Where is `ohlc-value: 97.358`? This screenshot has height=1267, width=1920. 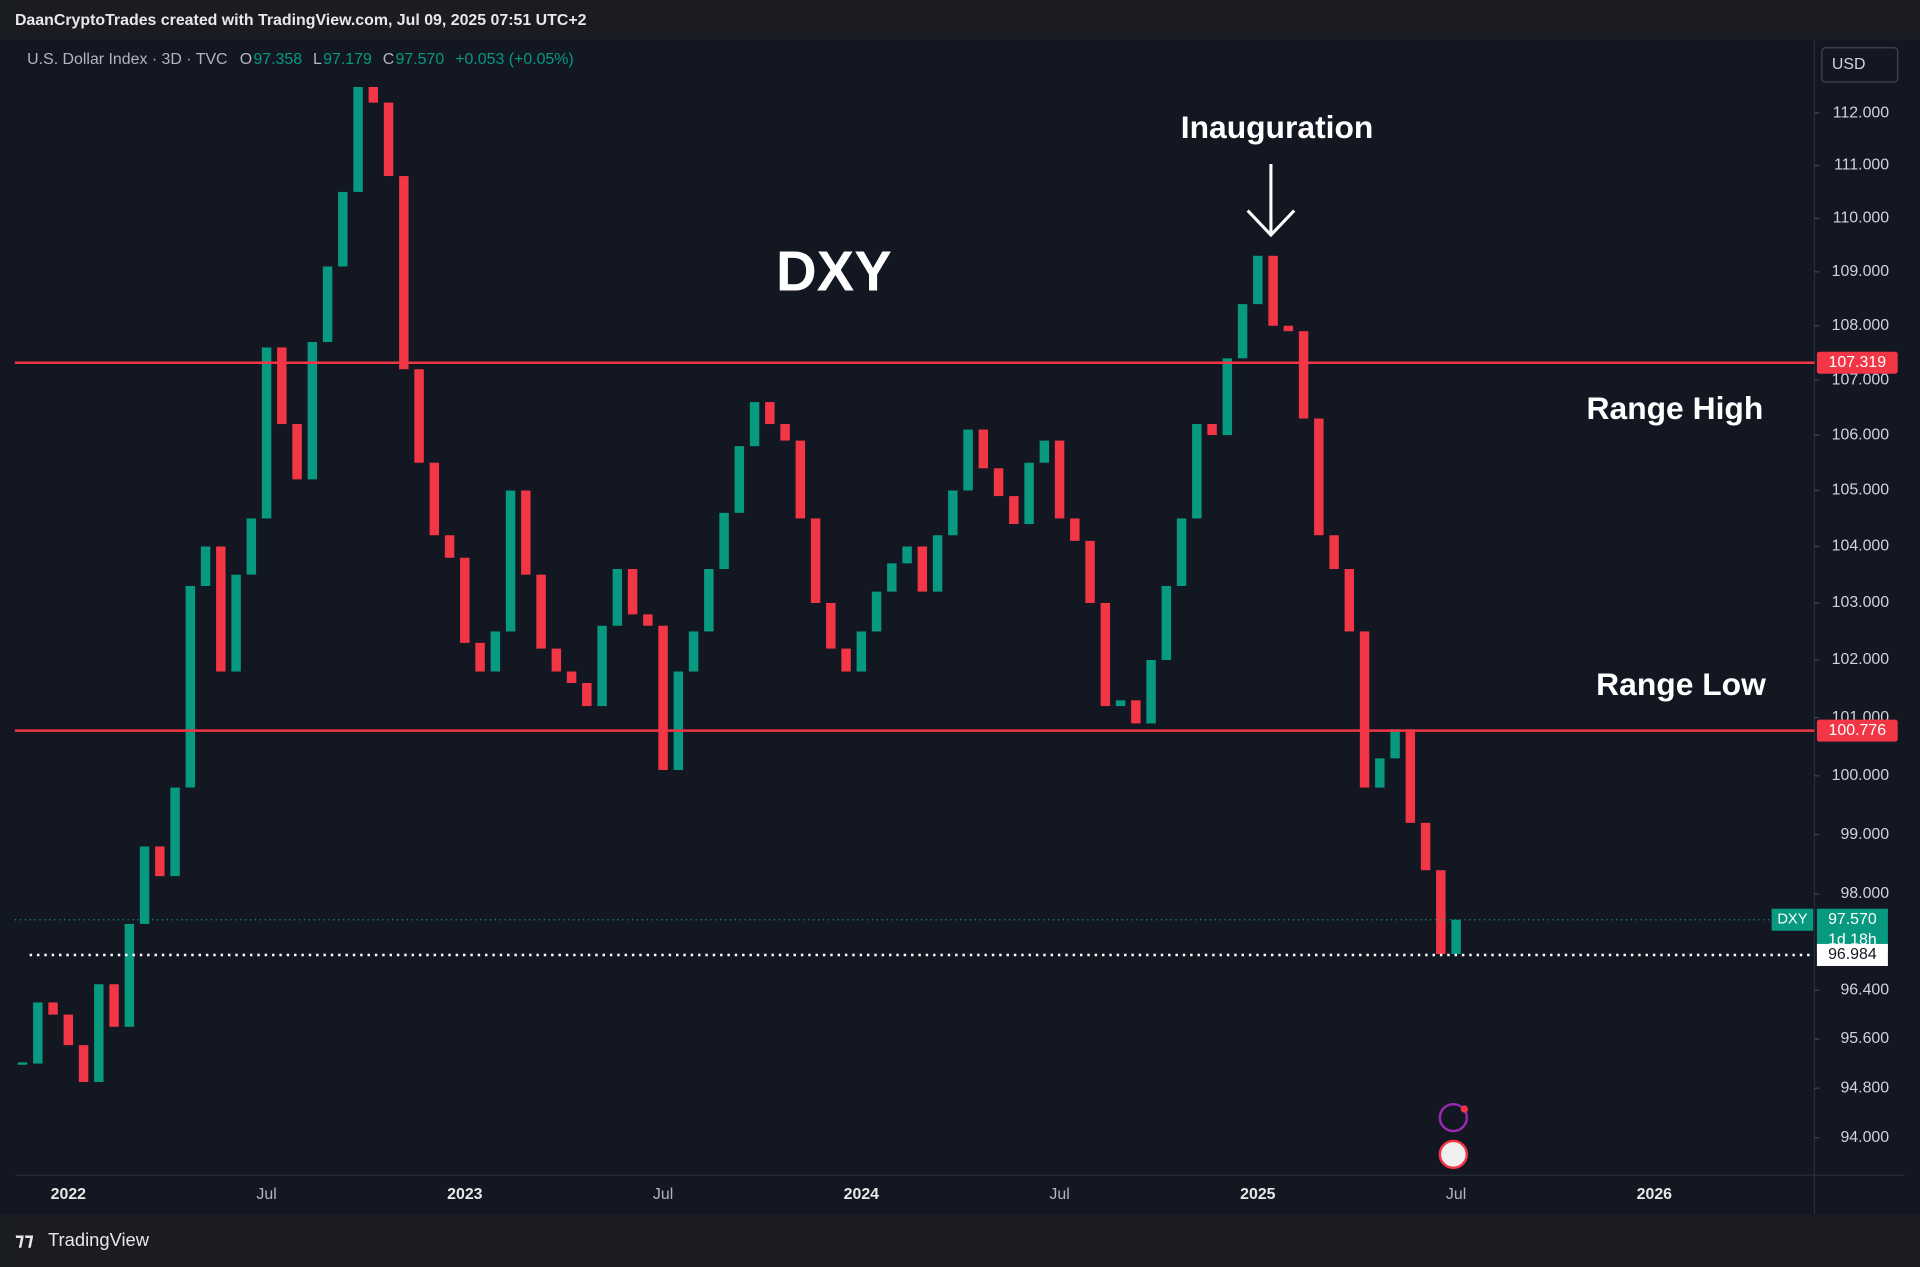
ohlc-value: 97.358 is located at coordinates (277, 59).